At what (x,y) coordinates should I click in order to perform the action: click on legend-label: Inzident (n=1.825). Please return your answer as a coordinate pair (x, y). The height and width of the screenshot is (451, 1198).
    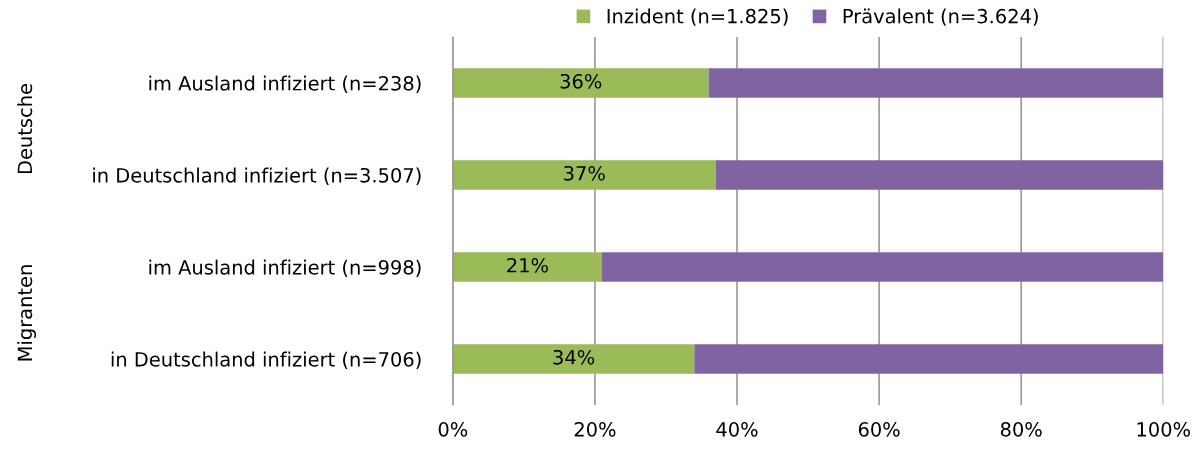
    Looking at the image, I should click on (697, 17).